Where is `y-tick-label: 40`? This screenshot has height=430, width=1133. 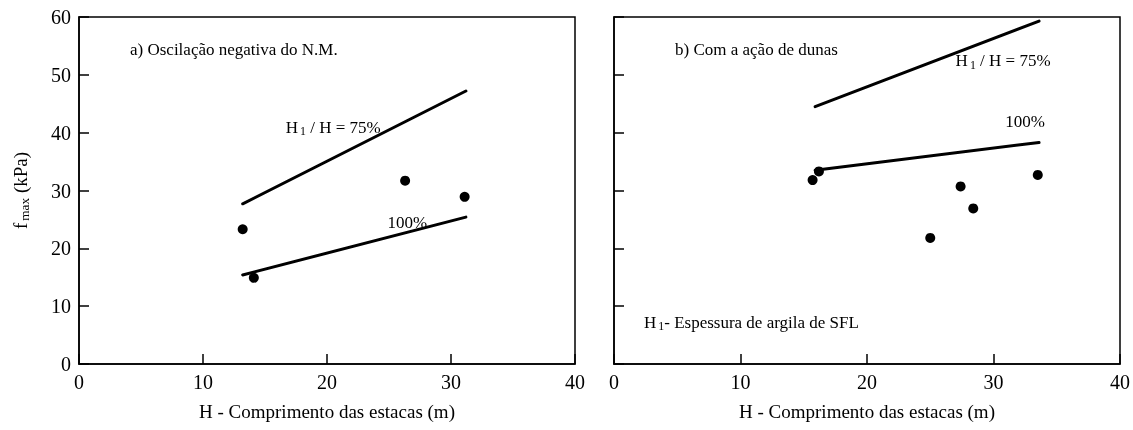
y-tick-label: 40 is located at coordinates (61, 132).